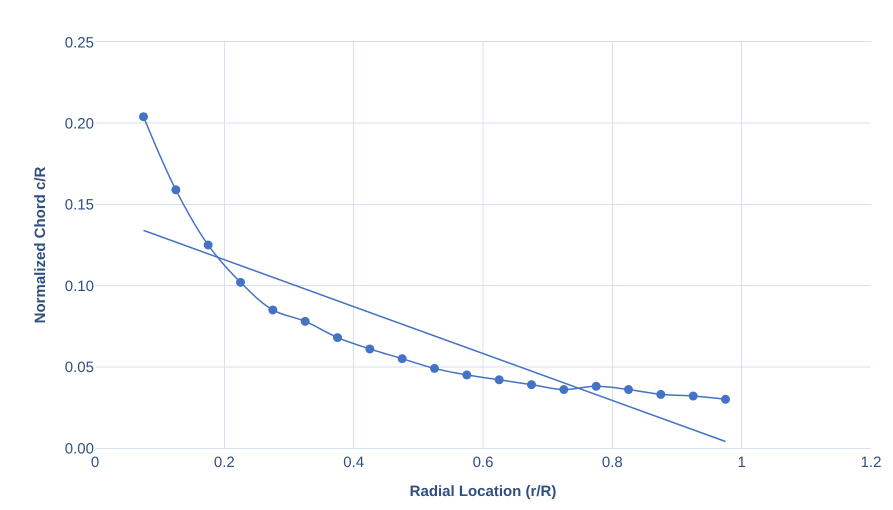 This screenshot has width=893, height=510. What do you see at coordinates (742, 462) in the screenshot?
I see `x-tick-label: 1` at bounding box center [742, 462].